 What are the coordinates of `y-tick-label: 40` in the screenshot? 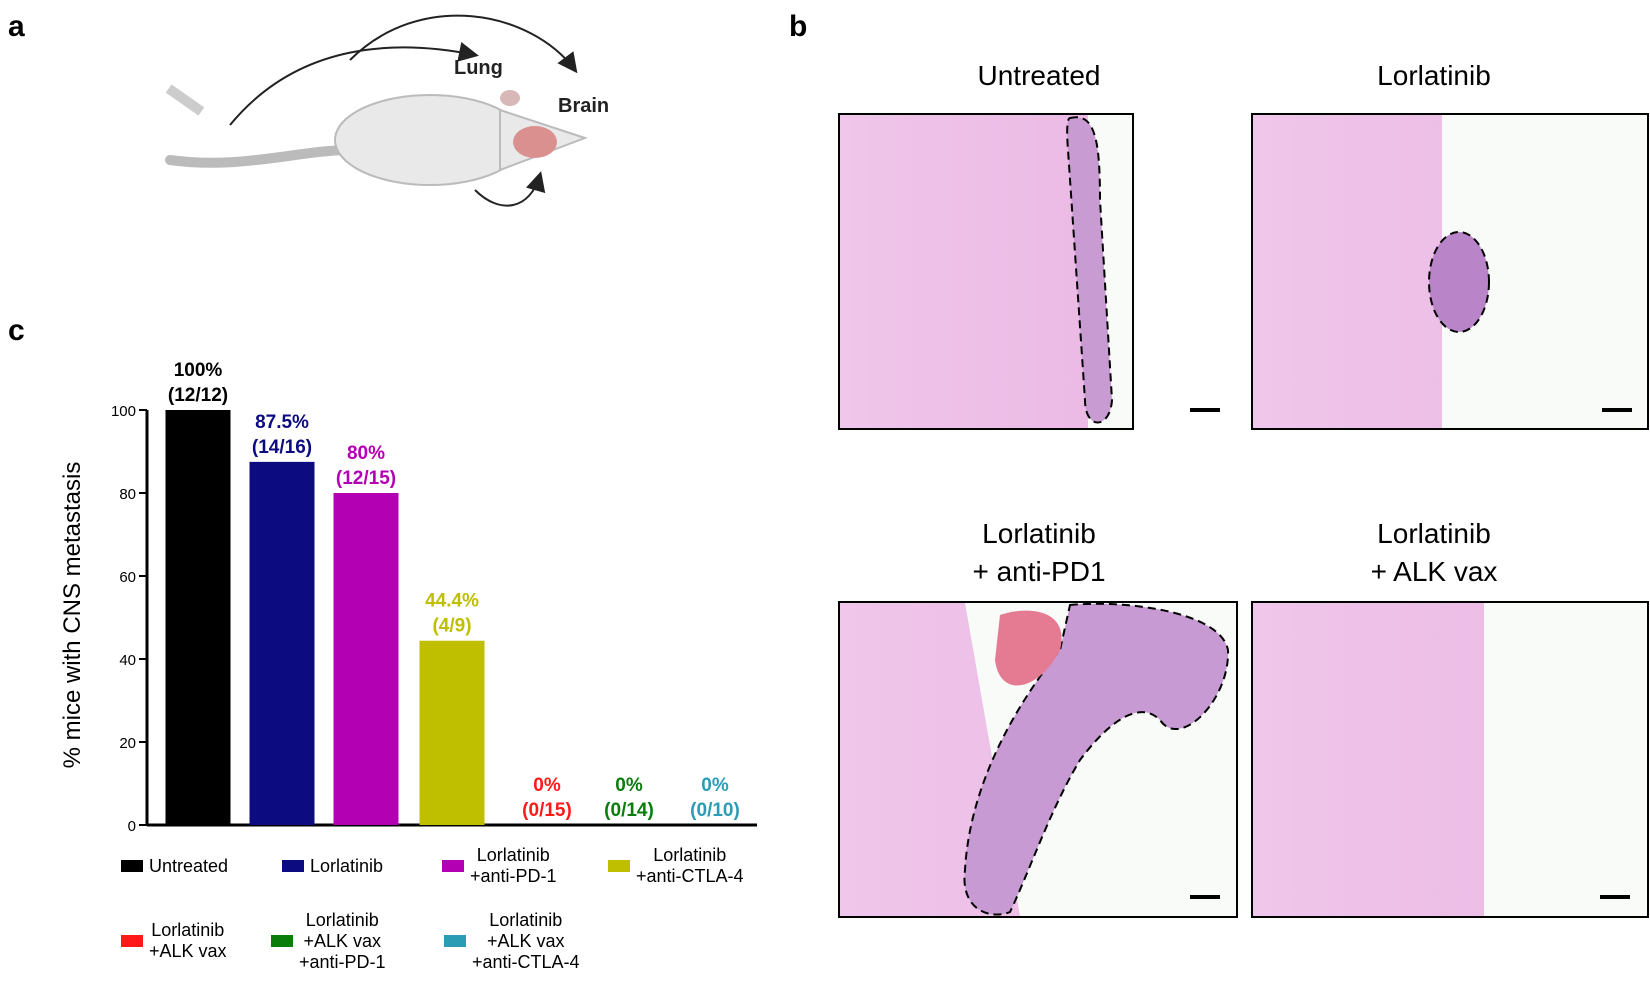 It's located at (127, 660).